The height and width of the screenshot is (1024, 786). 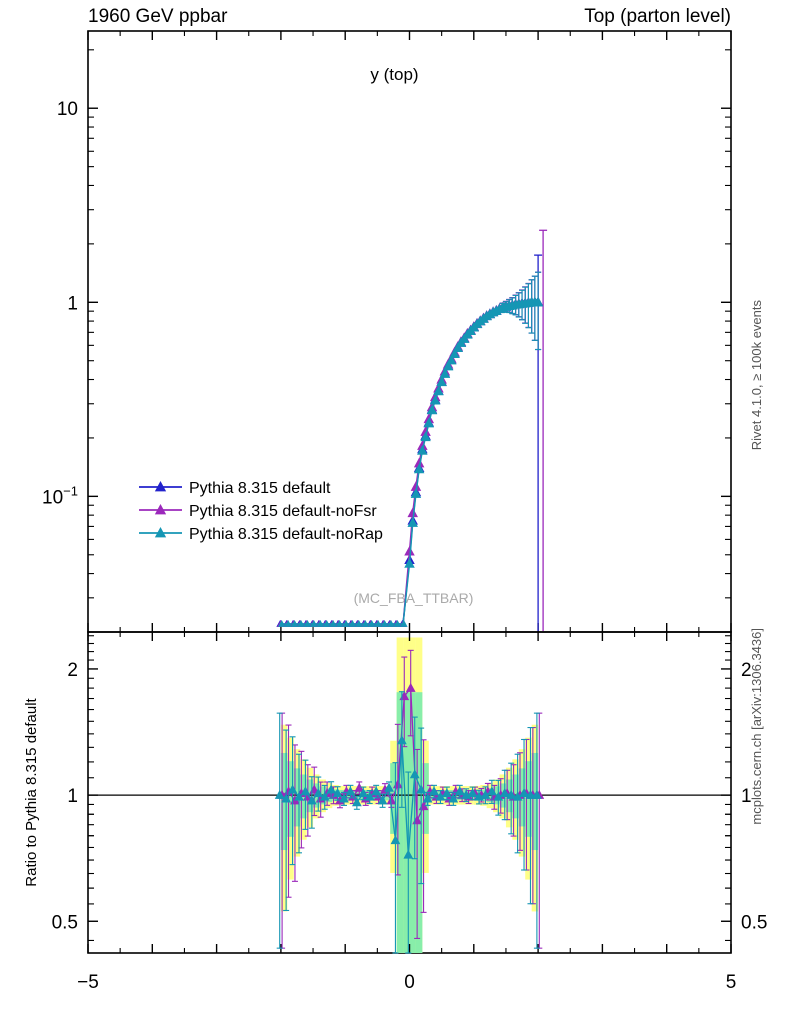 I want to click on header-right-label: Top (parton level), so click(x=657, y=16).